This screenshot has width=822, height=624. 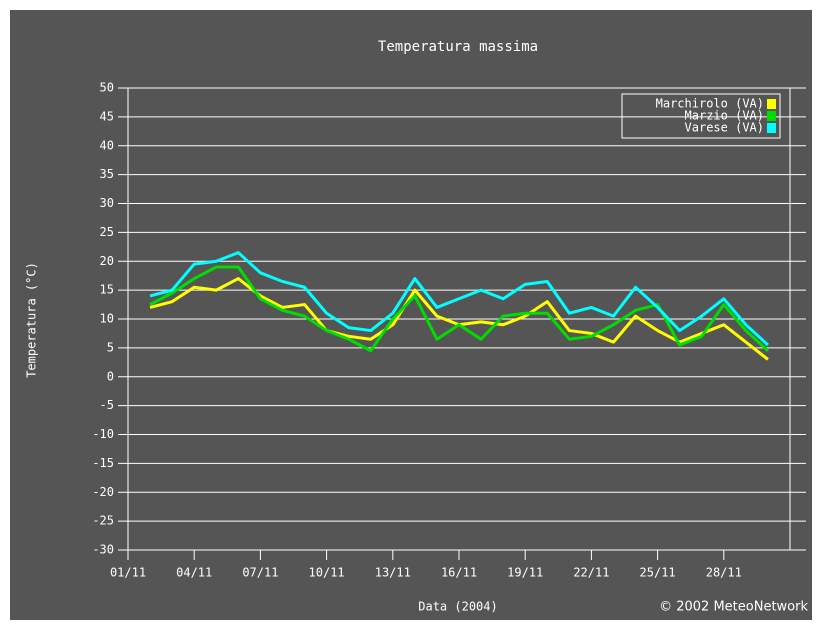 I want to click on legend-label: Varese (VA), so click(x=724, y=128).